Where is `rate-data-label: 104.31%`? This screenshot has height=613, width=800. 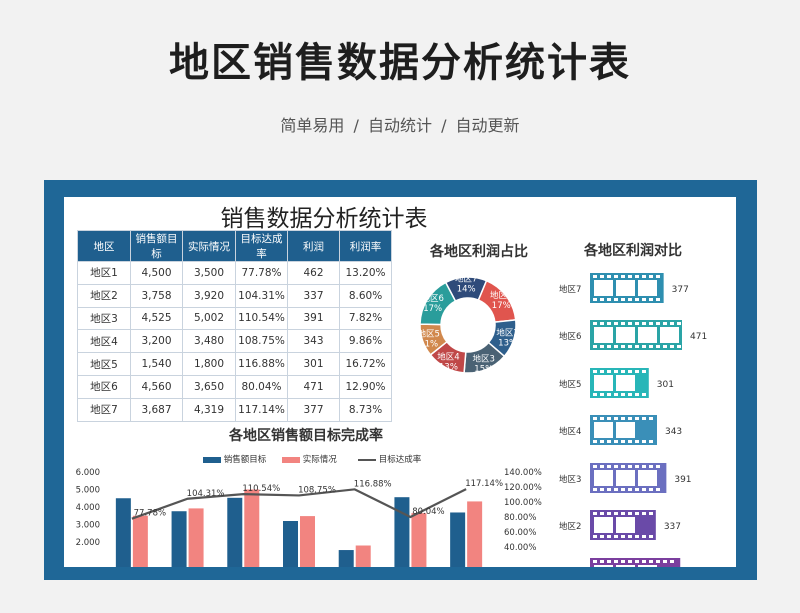
rate-data-label: 104.31% is located at coordinates (206, 494).